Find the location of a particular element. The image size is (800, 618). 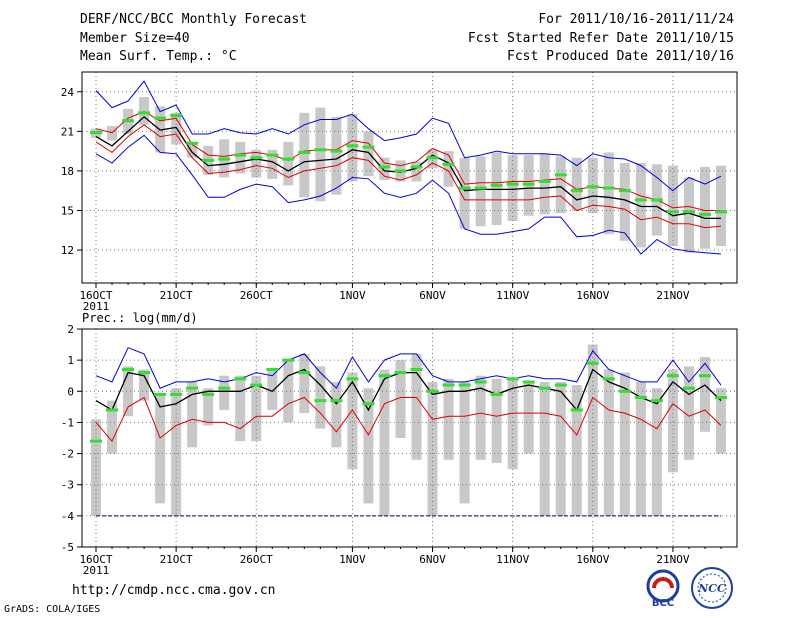

bcc-logo: BCC is located at coordinates (663, 588).